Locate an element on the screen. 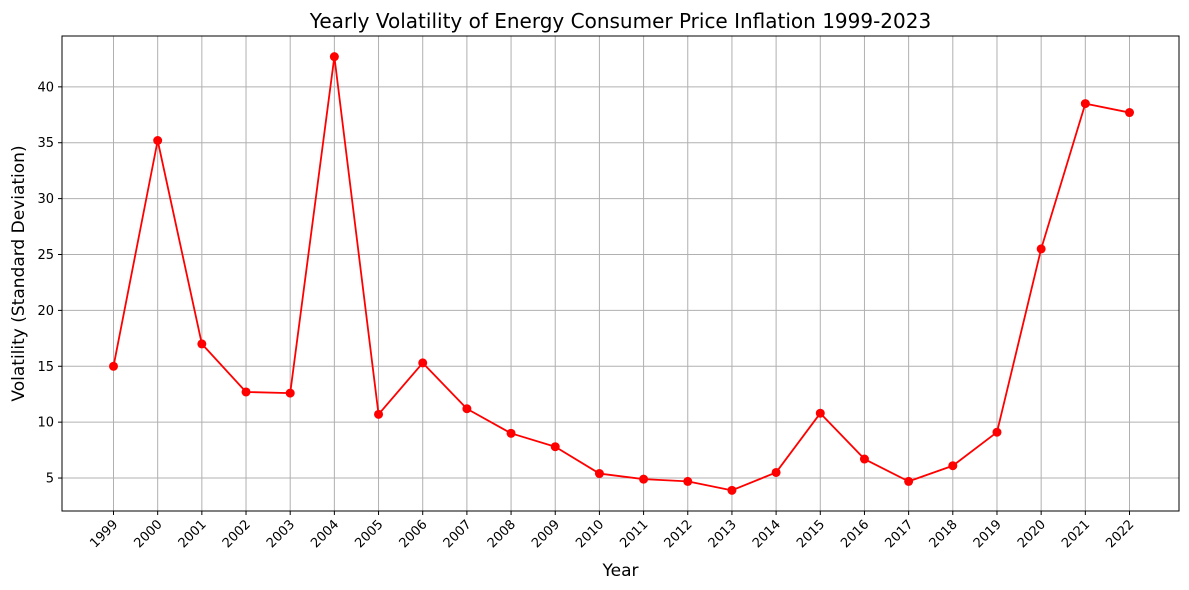 Image resolution: width=1189 pixels, height=590 pixels. x-tick-label: 2007 is located at coordinates (458, 534).